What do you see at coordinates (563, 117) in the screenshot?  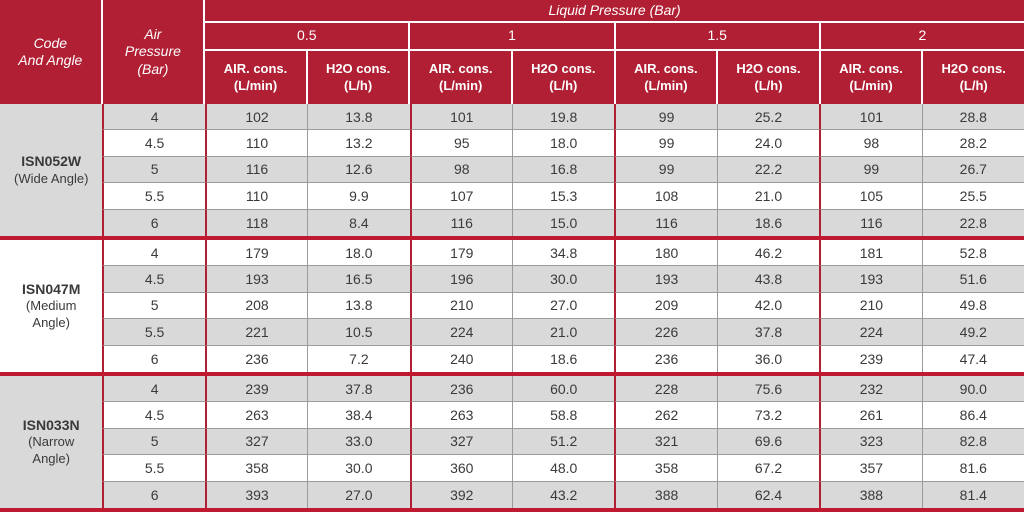 I see `value-cell: 19.8` at bounding box center [563, 117].